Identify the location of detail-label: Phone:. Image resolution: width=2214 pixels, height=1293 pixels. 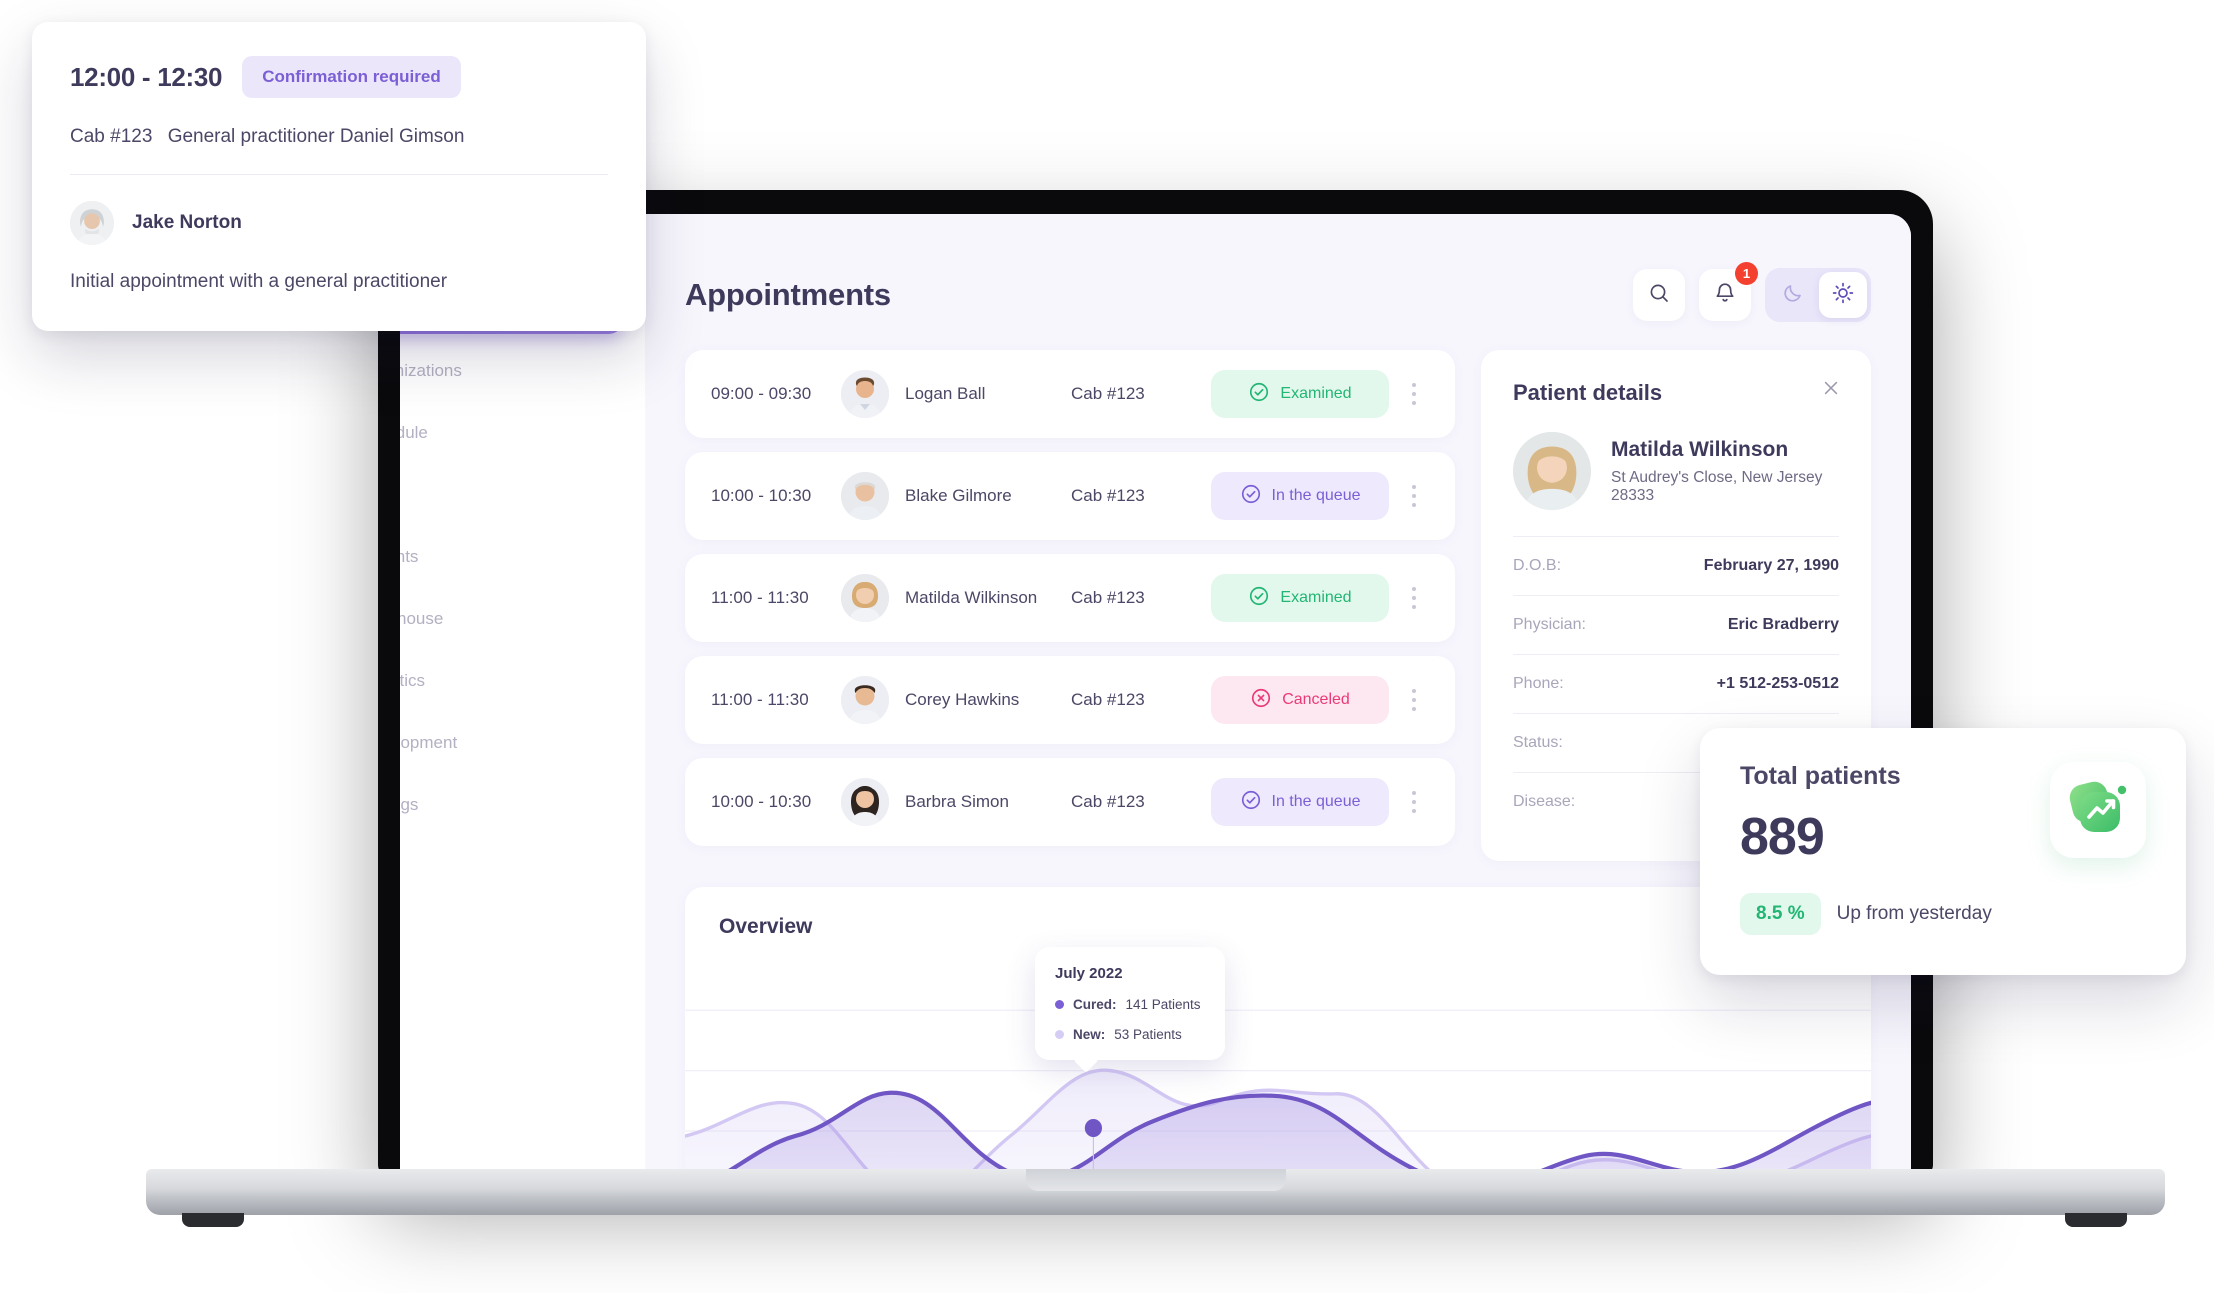
(1538, 683).